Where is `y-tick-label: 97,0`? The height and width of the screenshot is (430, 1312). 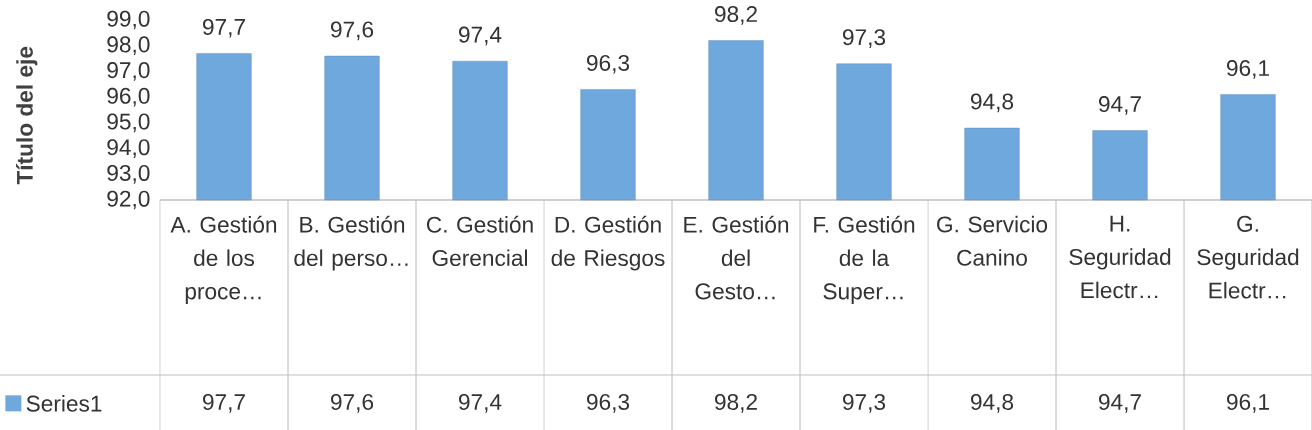
y-tick-label: 97,0 is located at coordinates (128, 71).